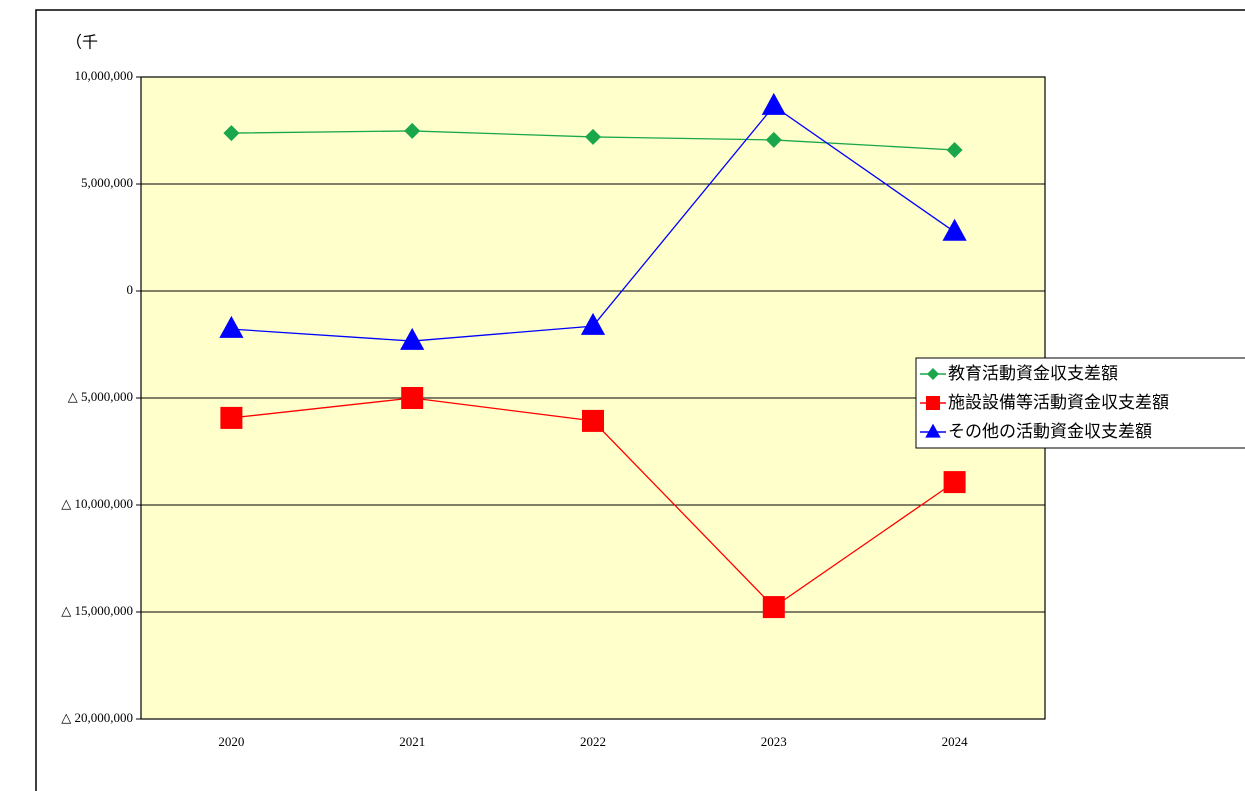 The width and height of the screenshot is (1245, 791). I want to click on y-tick-label: △ 10,000,000, so click(97, 503).